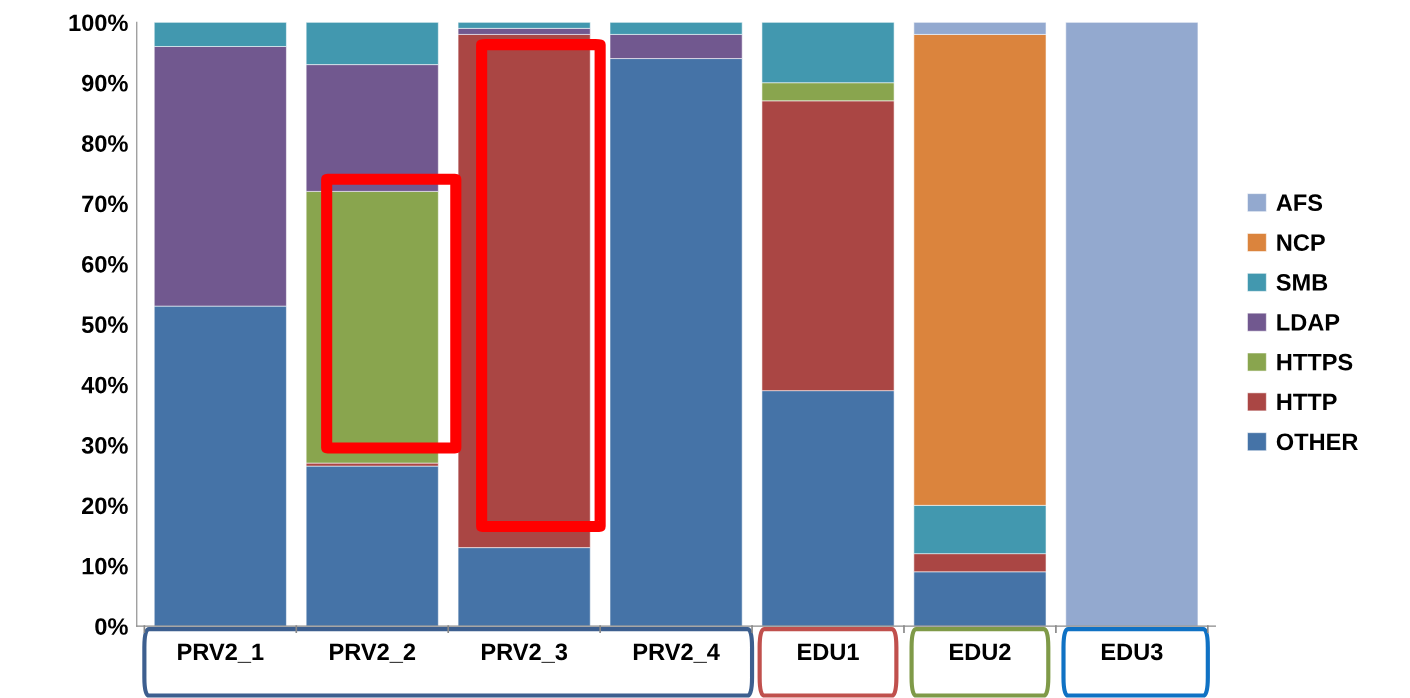 Image resolution: width=1410 pixels, height=698 pixels. Describe the element at coordinates (1302, 282) in the screenshot. I see `legend-label: SMB` at that location.